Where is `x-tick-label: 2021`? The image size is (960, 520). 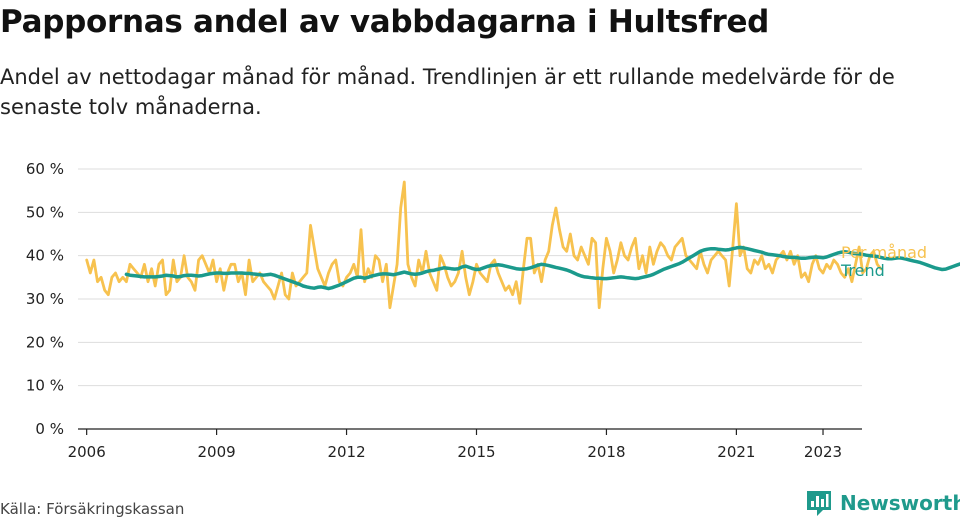
x-tick-label: 2021 is located at coordinates (736, 452).